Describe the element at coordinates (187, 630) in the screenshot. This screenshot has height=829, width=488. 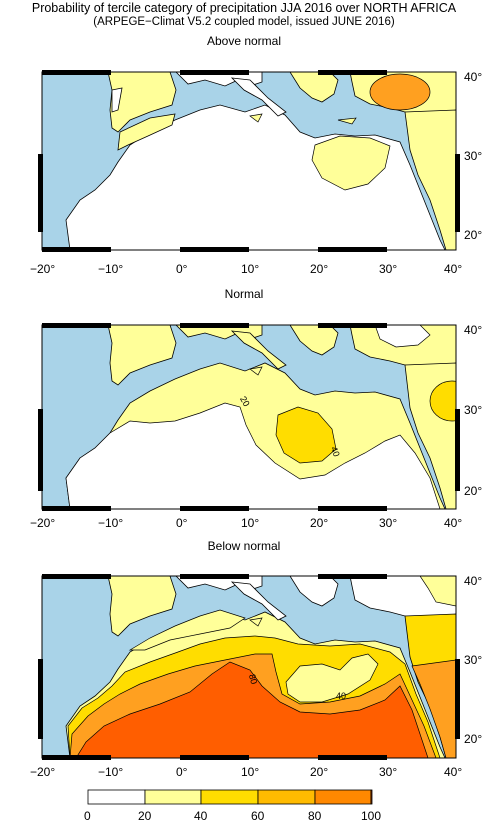
I see `land-north-africa-coast` at that location.